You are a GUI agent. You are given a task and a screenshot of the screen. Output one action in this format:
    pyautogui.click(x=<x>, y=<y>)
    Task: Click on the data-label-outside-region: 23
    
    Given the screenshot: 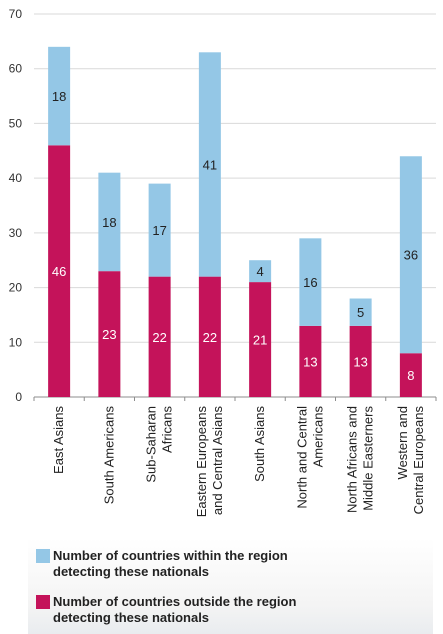 What is the action you would take?
    pyautogui.click(x=109, y=334)
    